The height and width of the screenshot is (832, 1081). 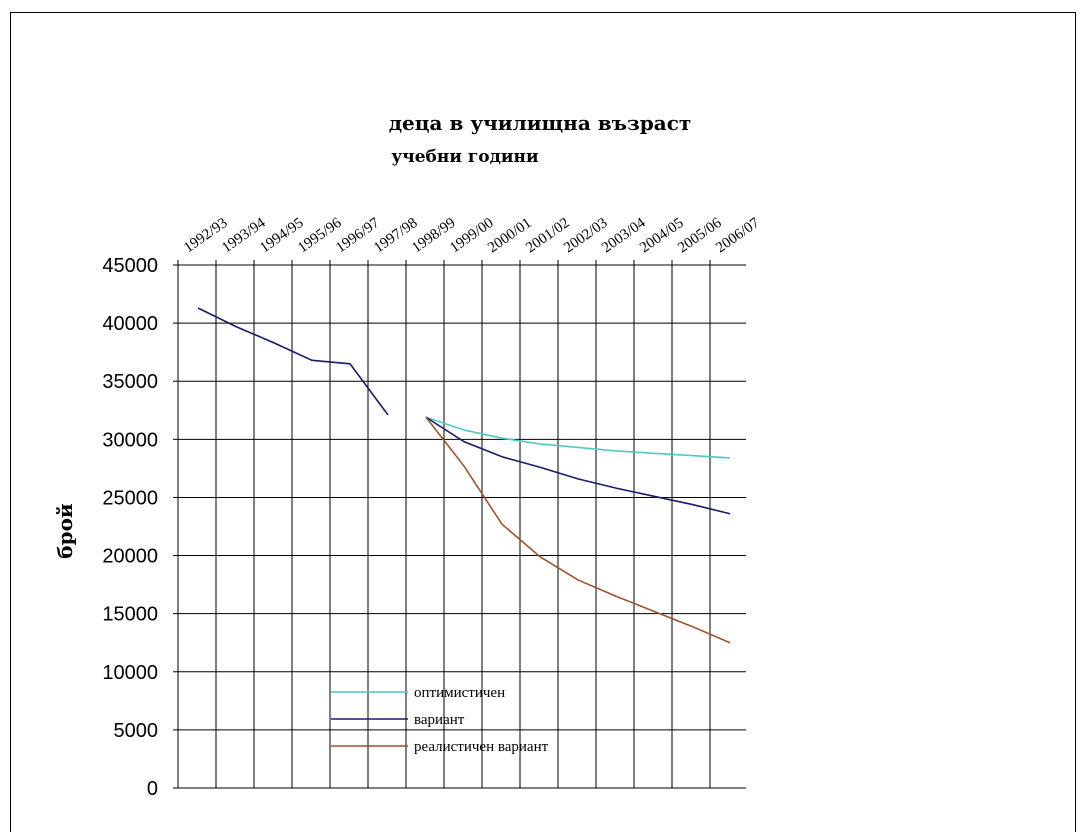 What do you see at coordinates (738, 236) in the screenshot?
I see `x-category-label: 2006/07` at bounding box center [738, 236].